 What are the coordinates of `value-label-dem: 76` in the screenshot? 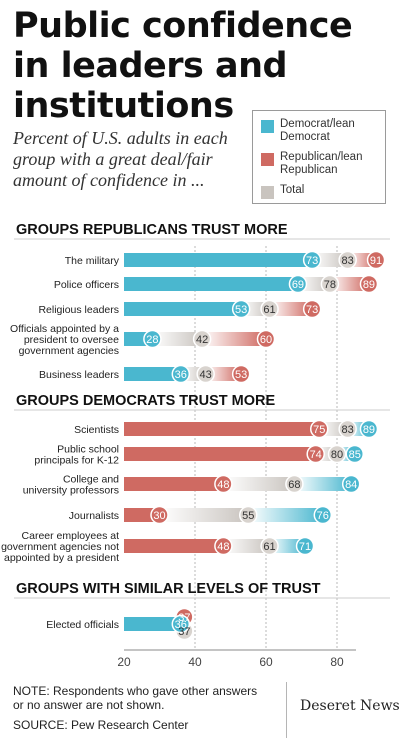 It's located at (323, 516).